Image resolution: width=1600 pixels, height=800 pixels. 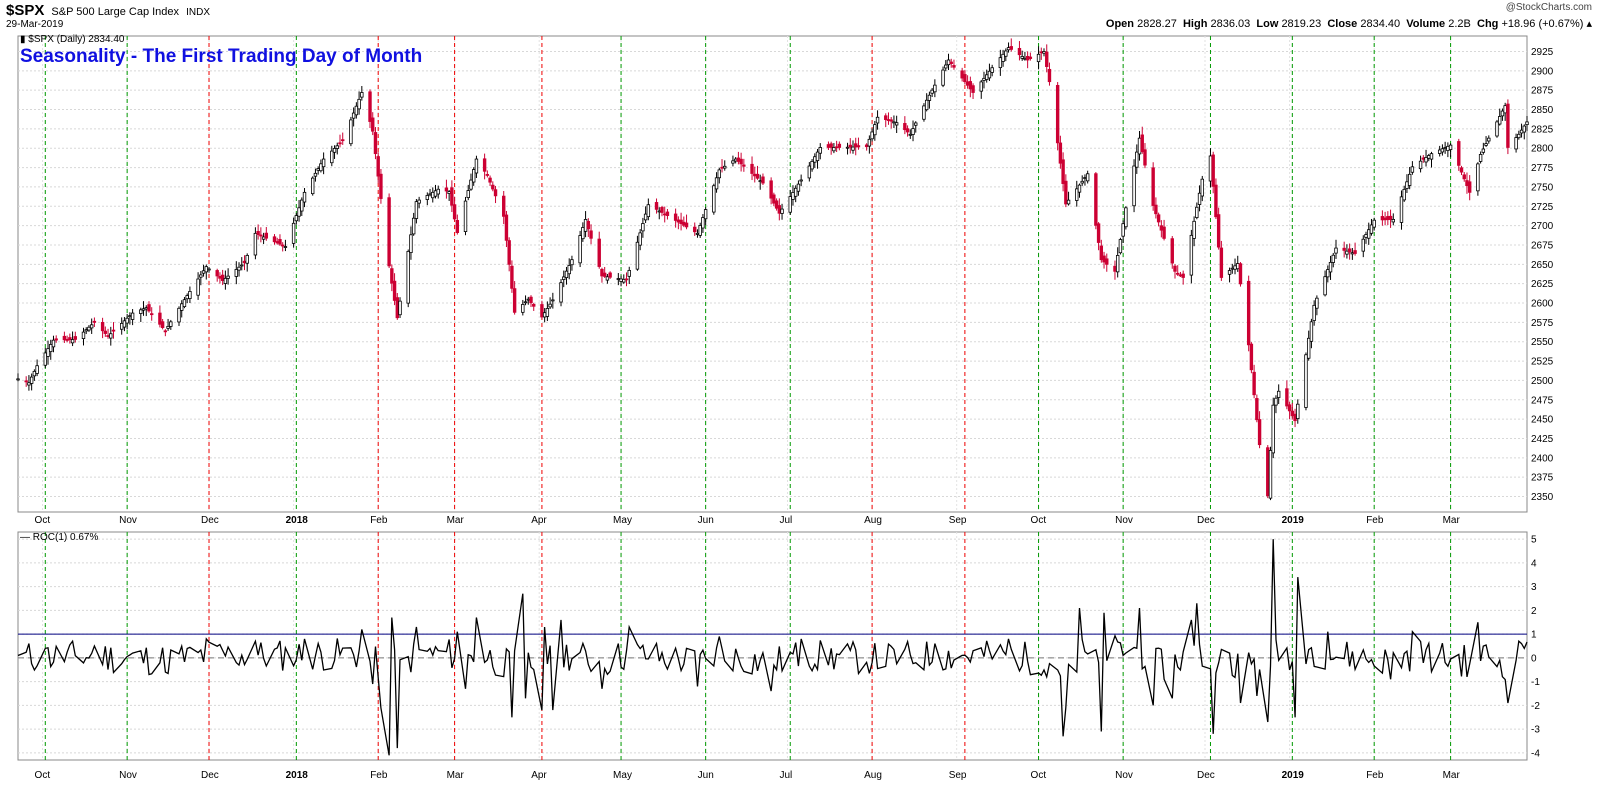 What do you see at coordinates (1542, 24) in the screenshot?
I see `chg-value: +18.96 (+0.67%)` at bounding box center [1542, 24].